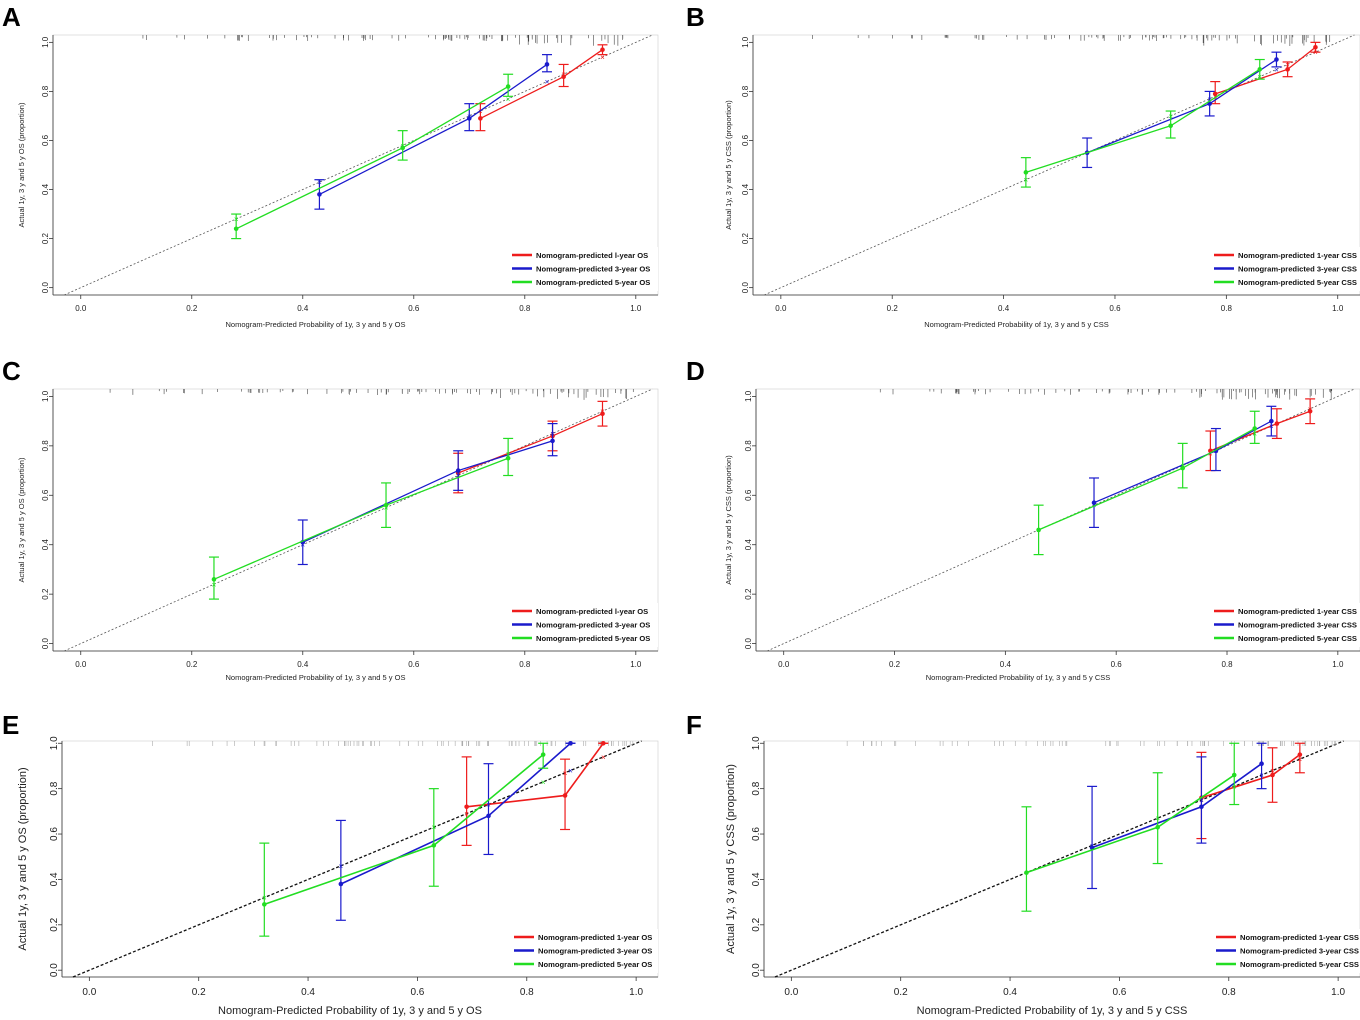 Image resolution: width=1360 pixels, height=1020 pixels. What do you see at coordinates (541, 88) in the screenshot?
I see `series-red: × × ×` at bounding box center [541, 88].